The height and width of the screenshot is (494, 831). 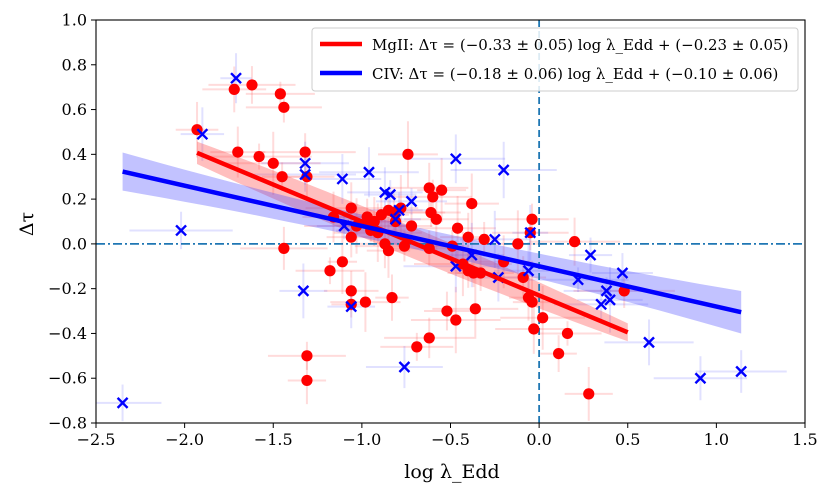 I want to click on y-tick-label: 0.6, so click(x=74, y=109).